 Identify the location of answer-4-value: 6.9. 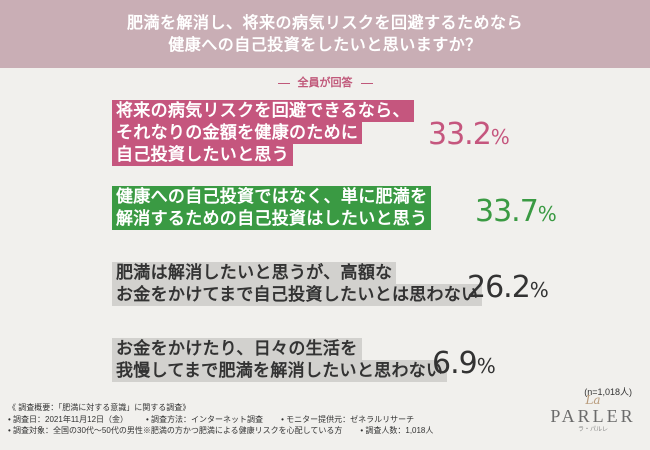
(455, 363).